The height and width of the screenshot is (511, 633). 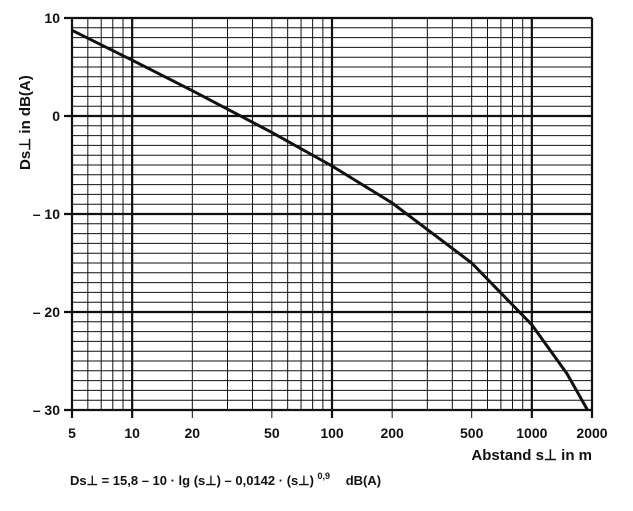 I want to click on x-tick-label: 100, so click(x=332, y=433).